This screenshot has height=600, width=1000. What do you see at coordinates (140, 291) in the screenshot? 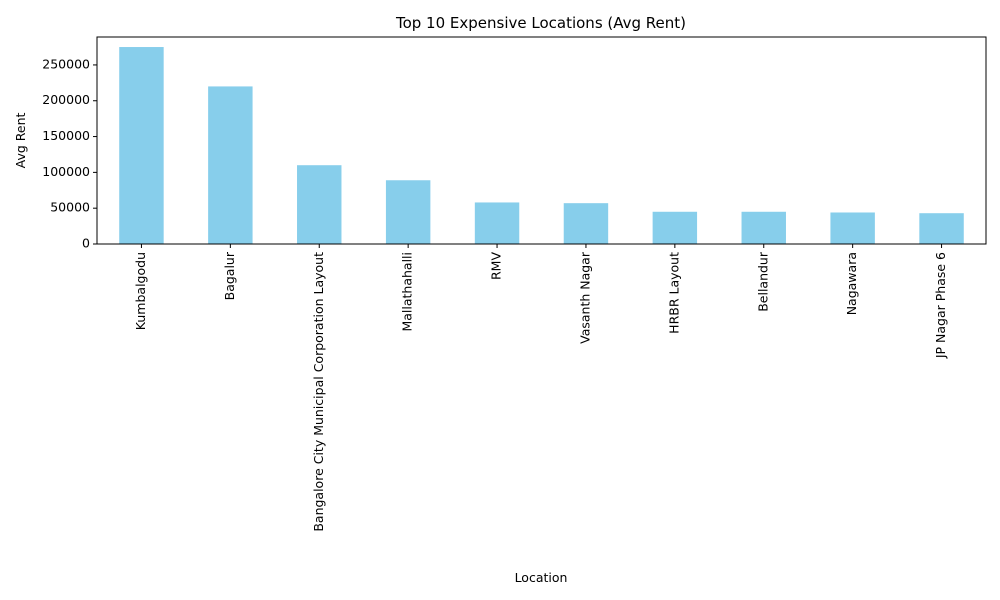
I see `x-tick-label: Kumbalgodu` at bounding box center [140, 291].